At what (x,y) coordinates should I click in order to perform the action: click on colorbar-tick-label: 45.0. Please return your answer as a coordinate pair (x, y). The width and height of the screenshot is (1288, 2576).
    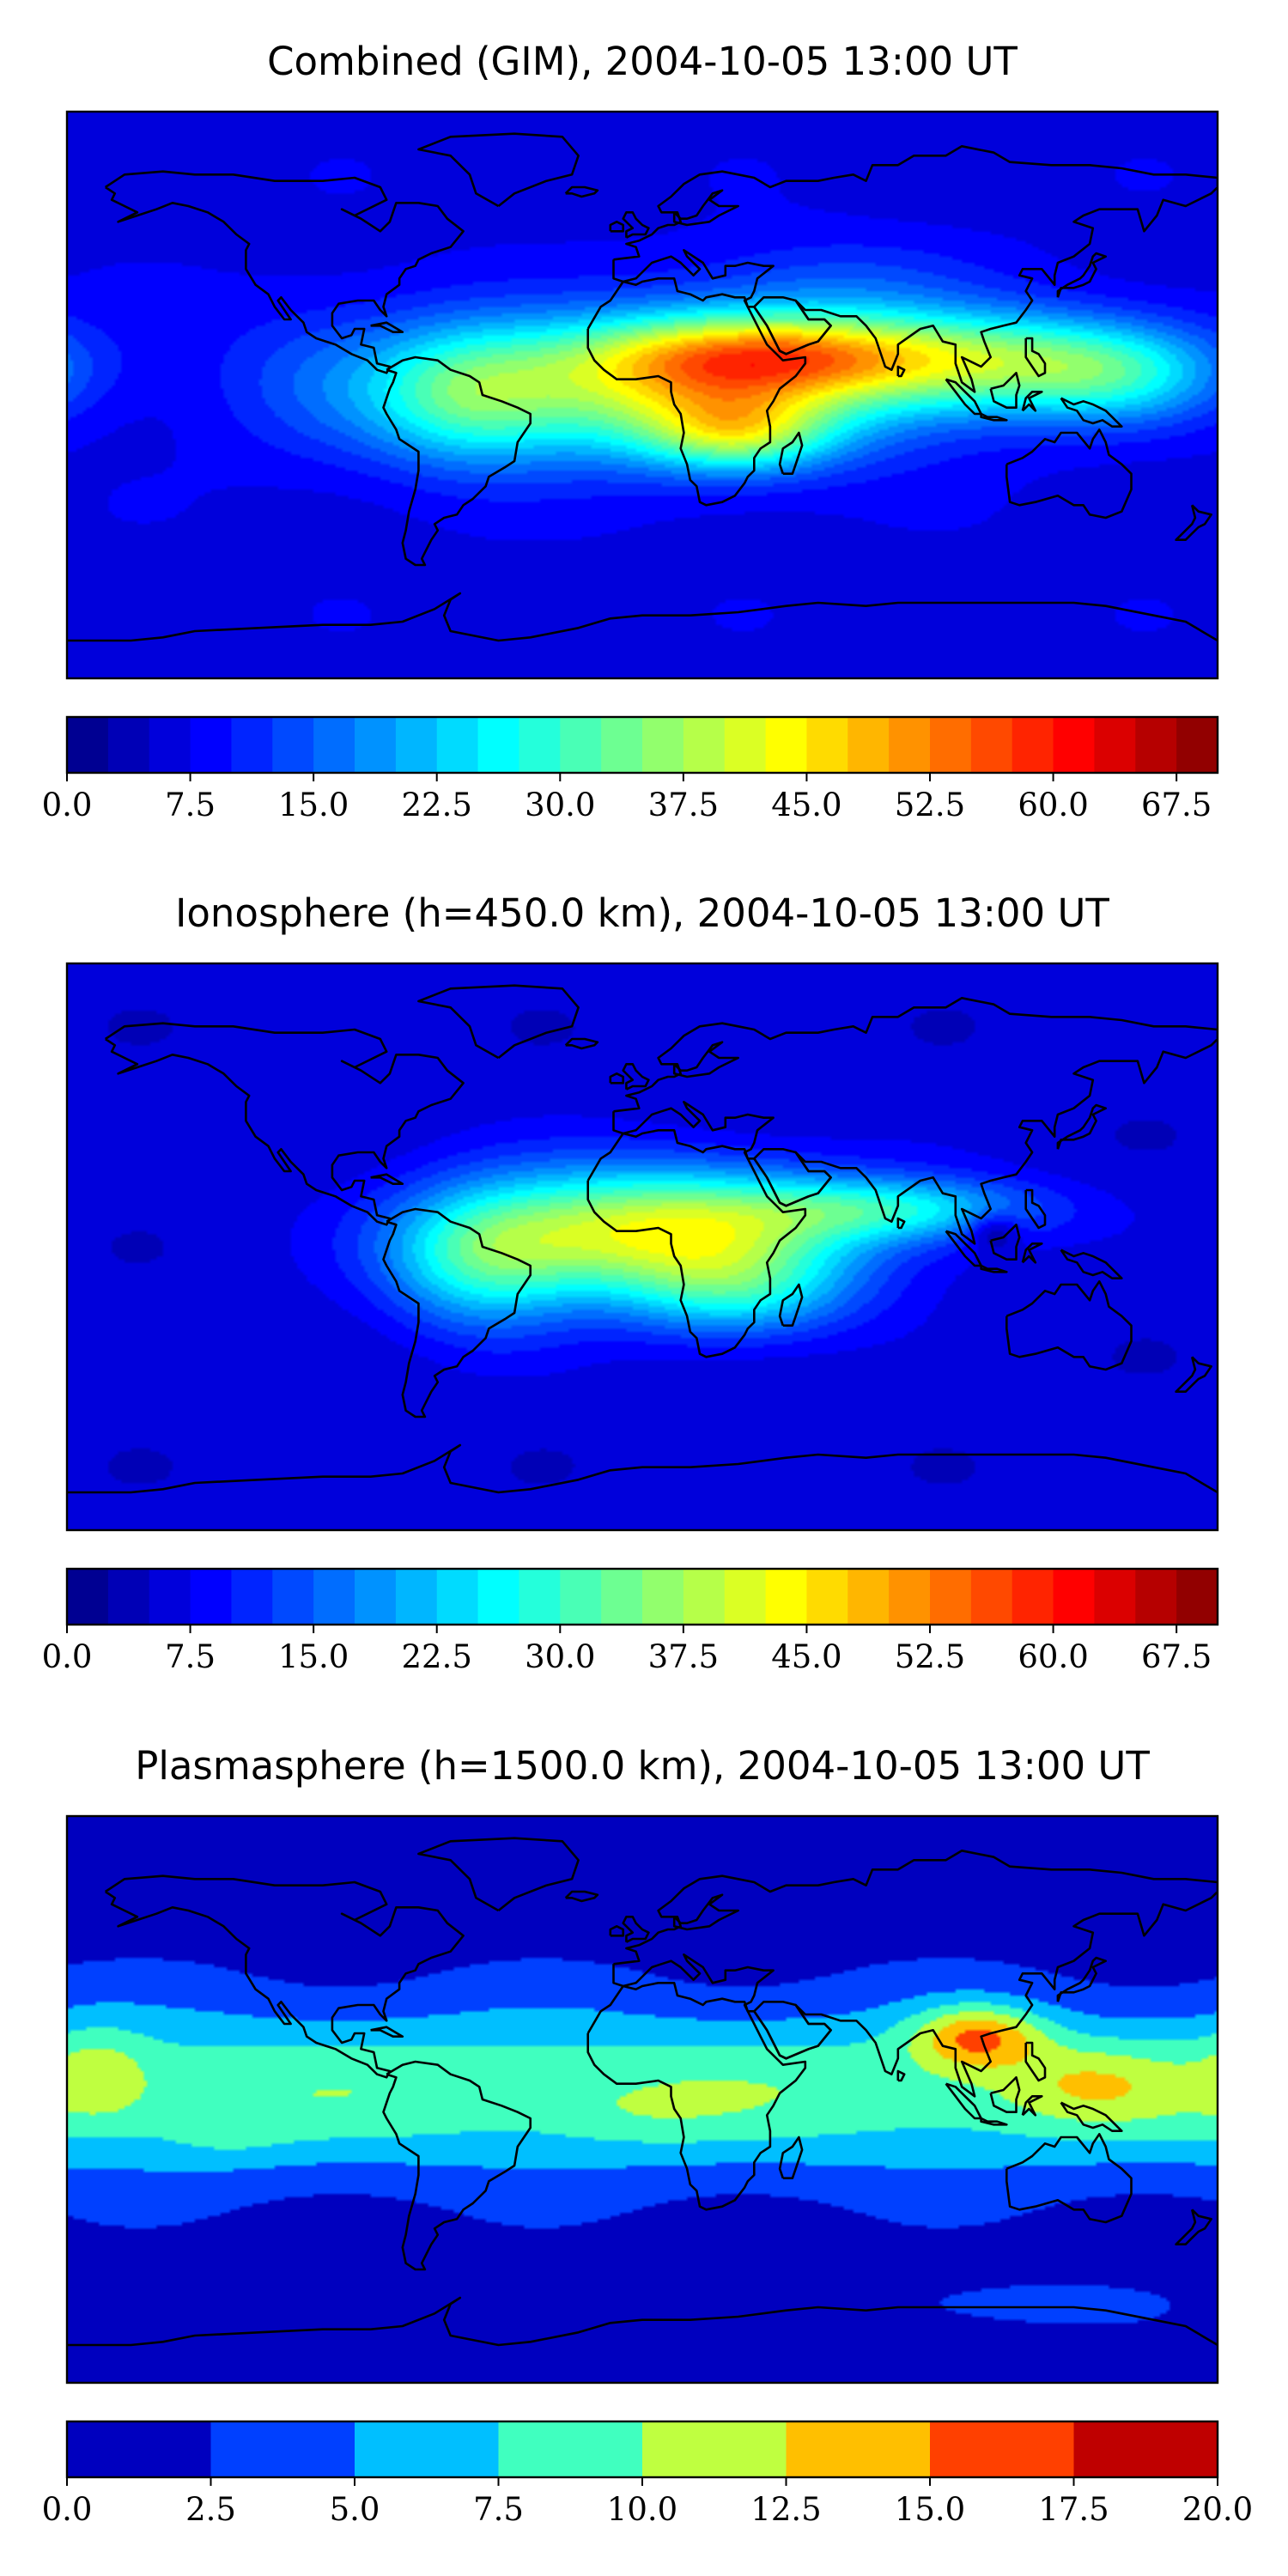
    Looking at the image, I should click on (806, 805).